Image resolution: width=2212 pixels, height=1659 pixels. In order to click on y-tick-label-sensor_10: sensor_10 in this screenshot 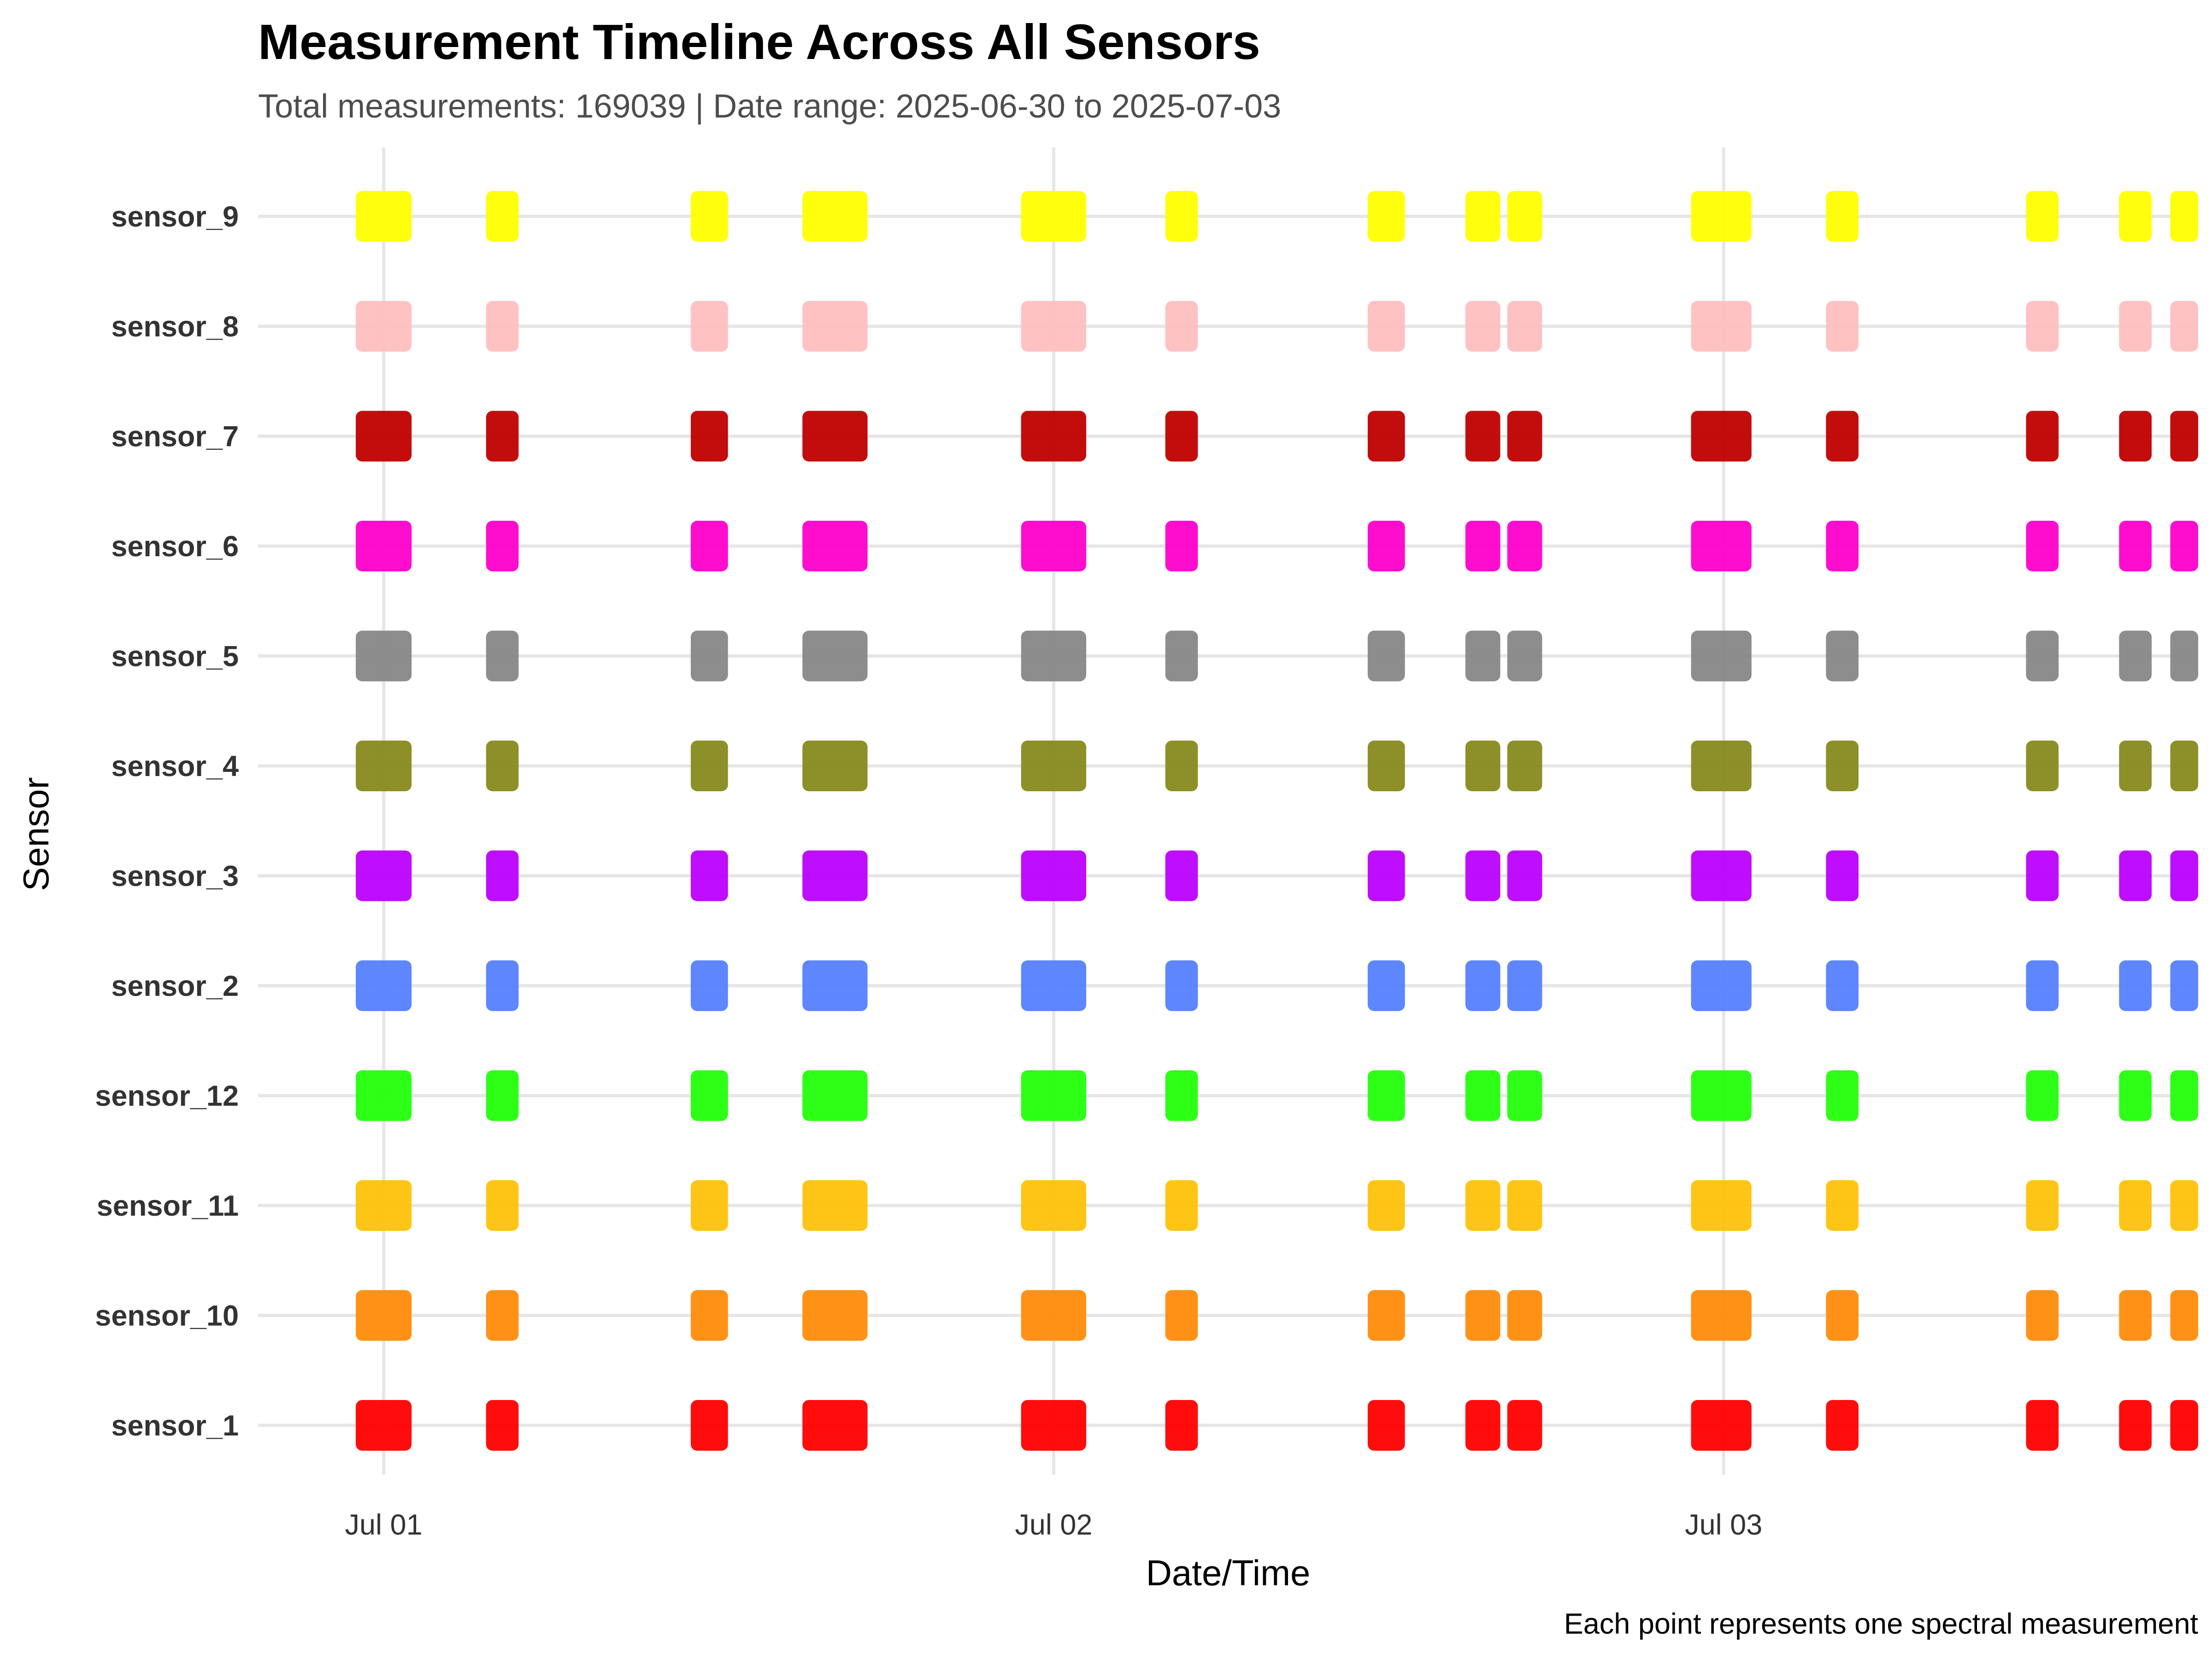, I will do `click(167, 1316)`.